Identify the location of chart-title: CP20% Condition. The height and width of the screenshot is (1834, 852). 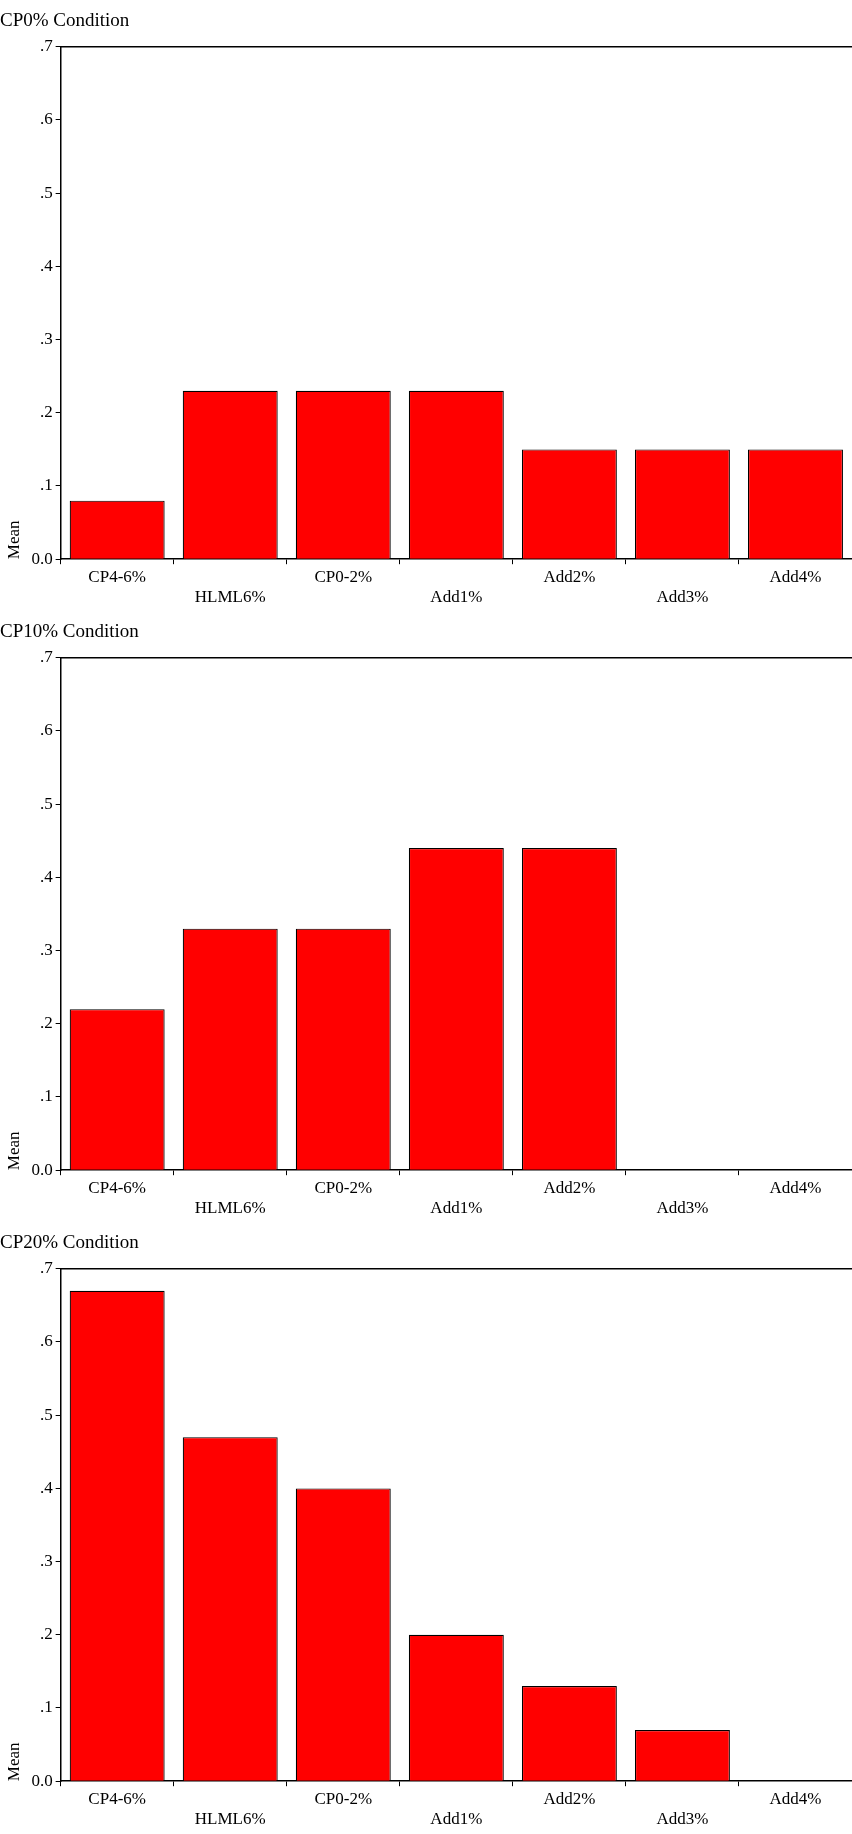
(70, 1242).